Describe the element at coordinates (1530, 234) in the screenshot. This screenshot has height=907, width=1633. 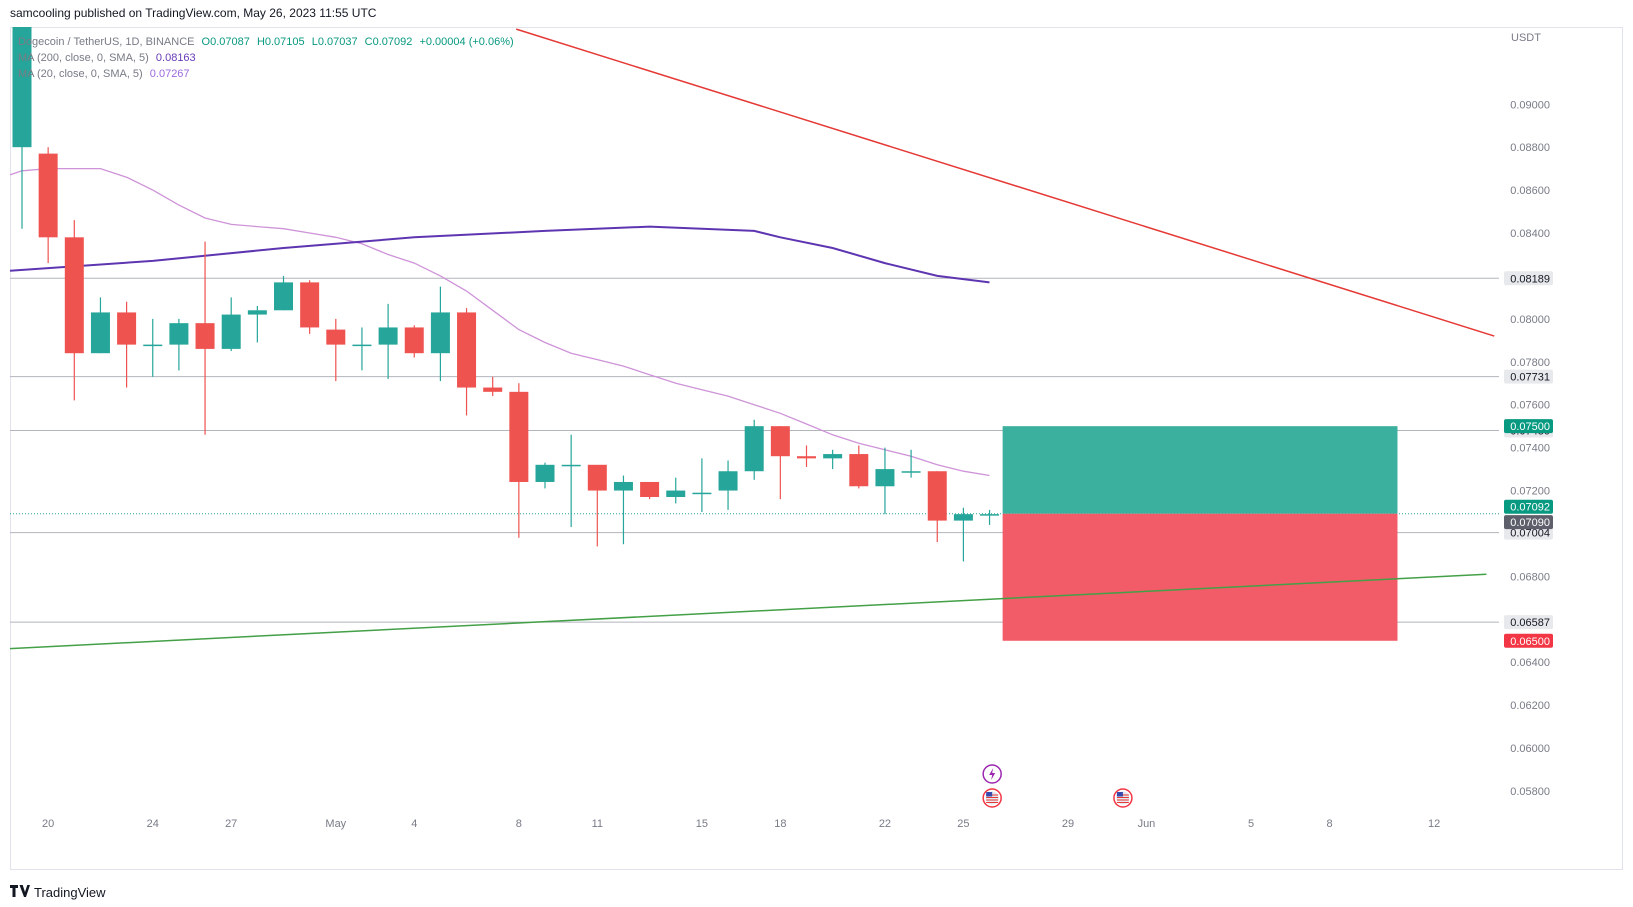
I see `y-axis-tick-label: 0.08400` at that location.